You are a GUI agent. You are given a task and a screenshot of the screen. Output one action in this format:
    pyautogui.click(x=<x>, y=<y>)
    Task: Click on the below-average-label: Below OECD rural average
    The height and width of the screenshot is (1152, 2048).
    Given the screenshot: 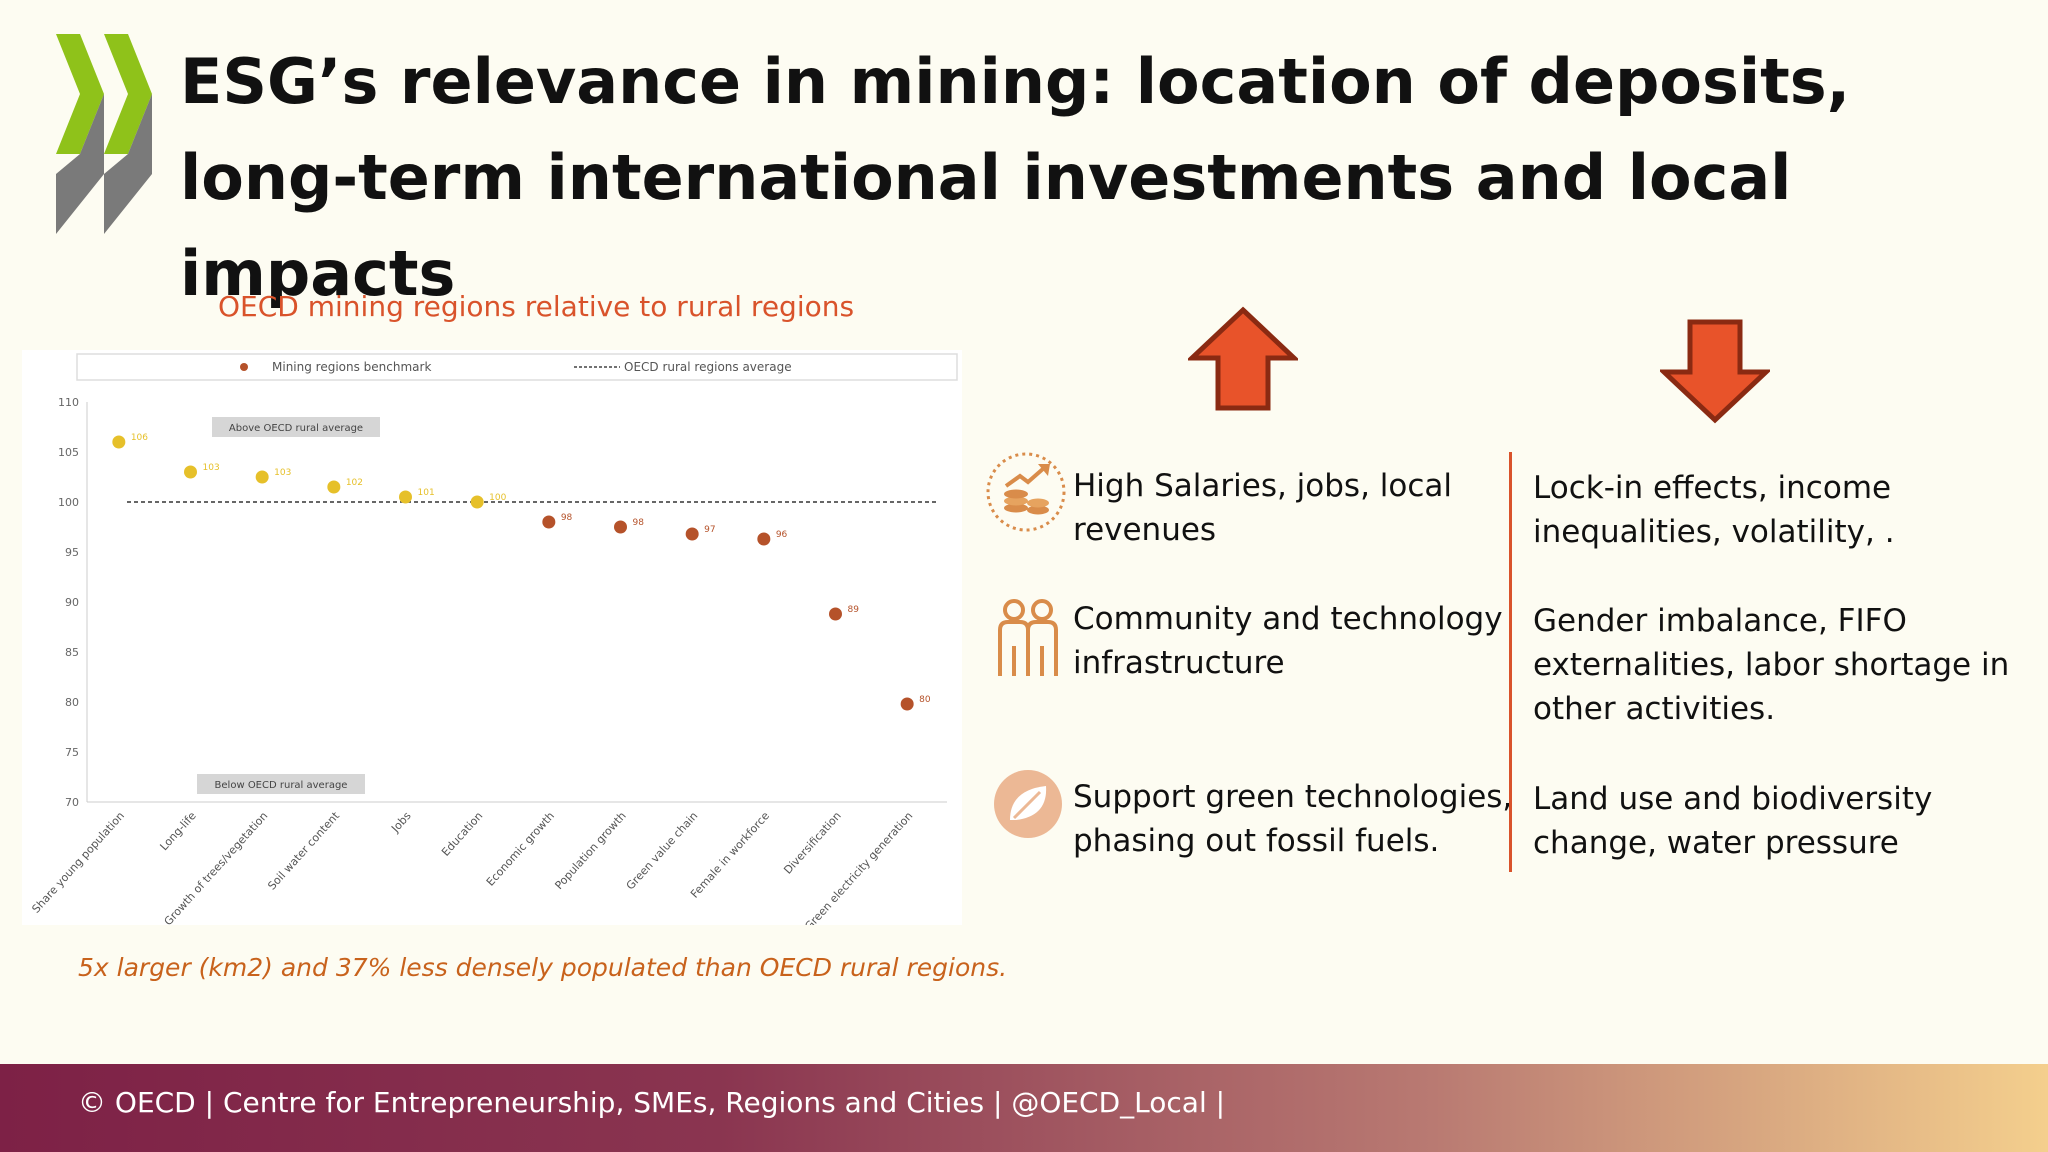 What is the action you would take?
    pyautogui.click(x=281, y=785)
    